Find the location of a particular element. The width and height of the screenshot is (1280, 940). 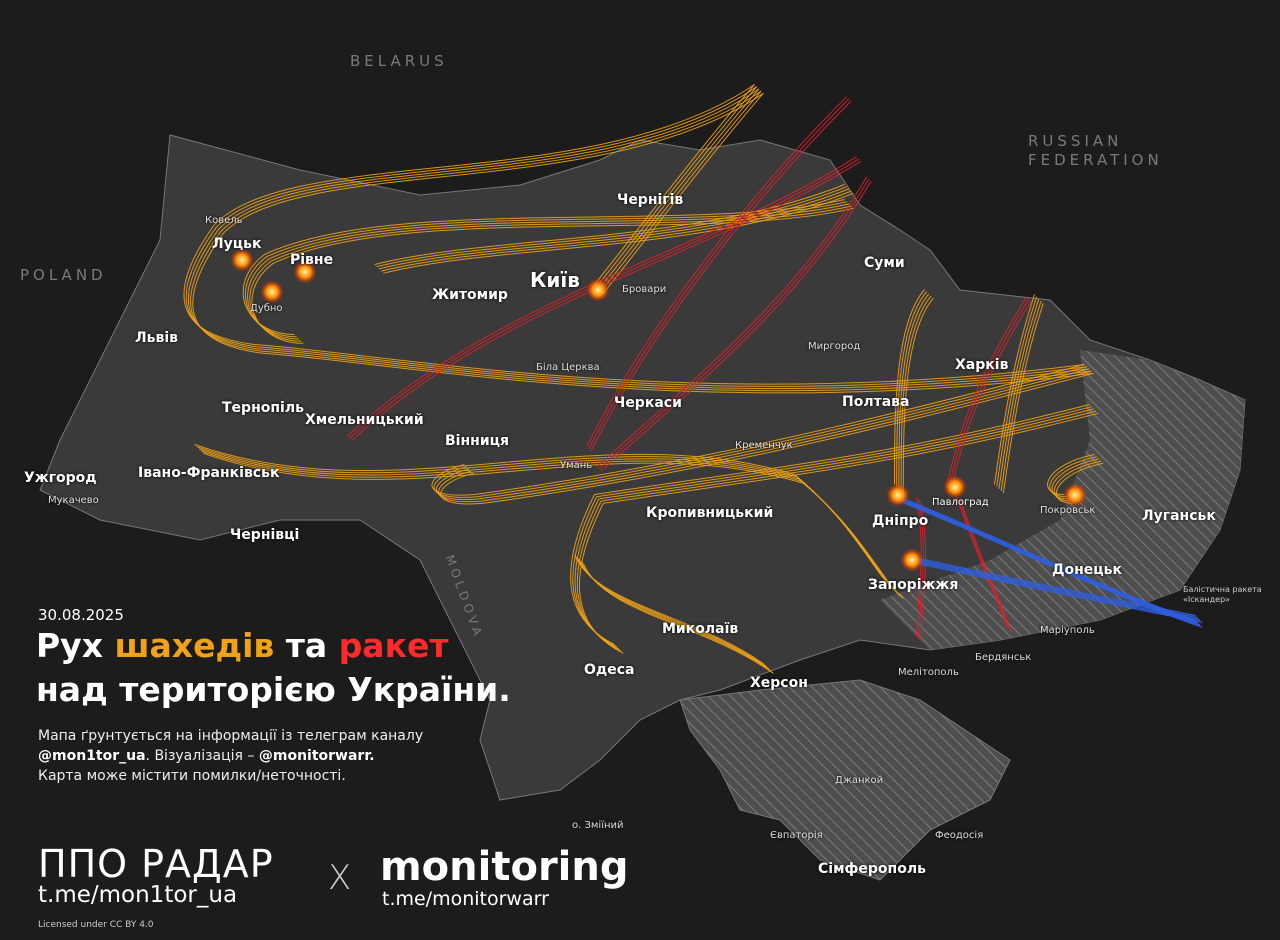

city-zhytomyr: Житомир is located at coordinates (470, 295).